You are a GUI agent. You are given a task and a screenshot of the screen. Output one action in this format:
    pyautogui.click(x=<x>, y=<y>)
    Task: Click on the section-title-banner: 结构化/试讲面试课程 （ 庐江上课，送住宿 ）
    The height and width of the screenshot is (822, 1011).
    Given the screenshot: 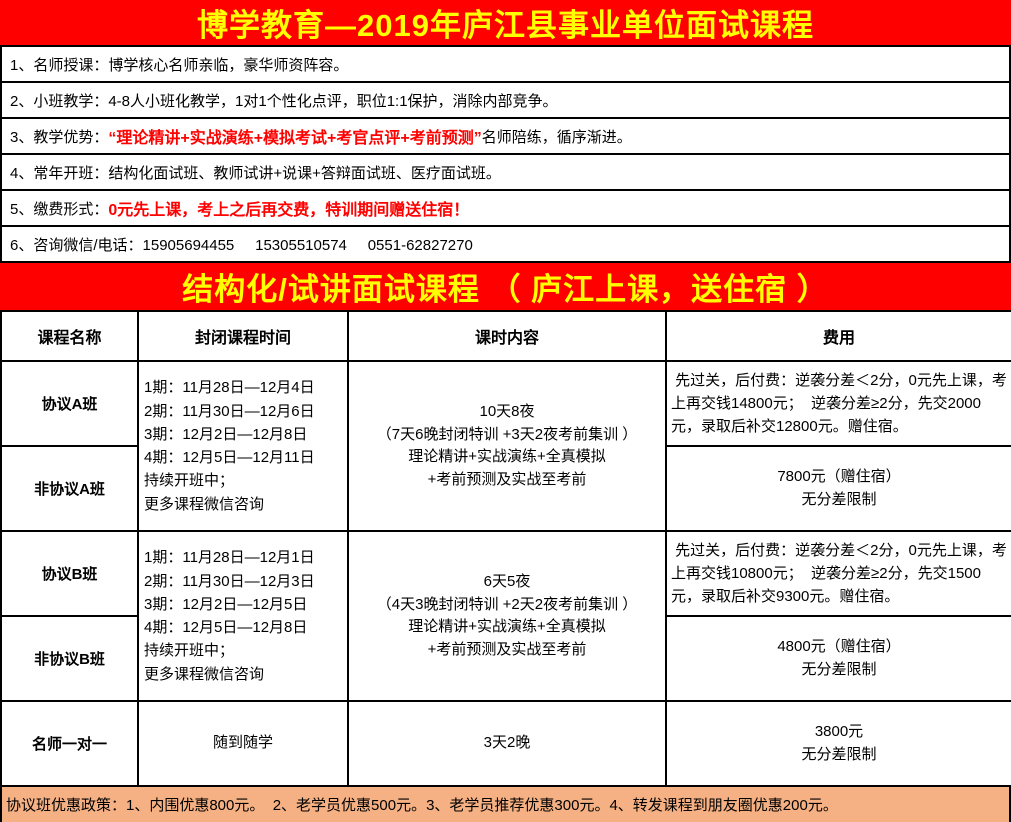 What is the action you would take?
    pyautogui.click(x=505, y=286)
    